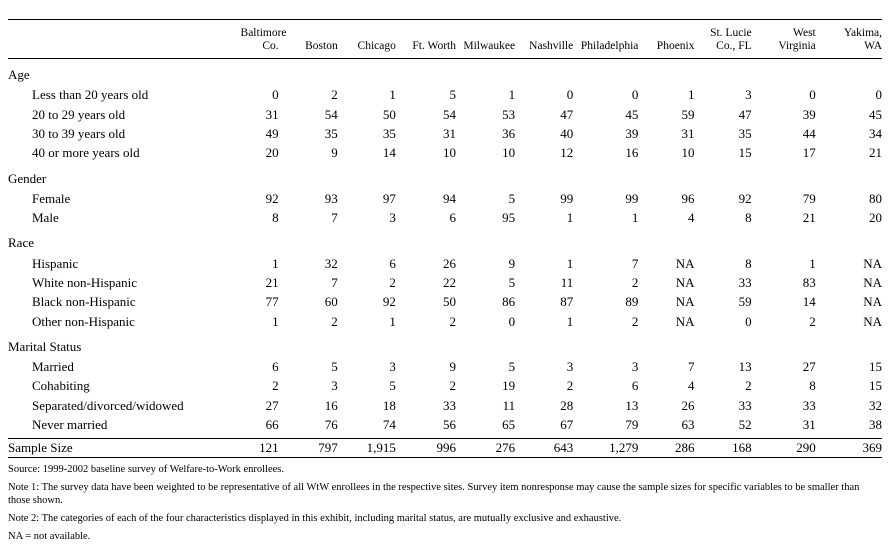  What do you see at coordinates (272, 198) in the screenshot?
I see `value-cell: 92` at bounding box center [272, 198].